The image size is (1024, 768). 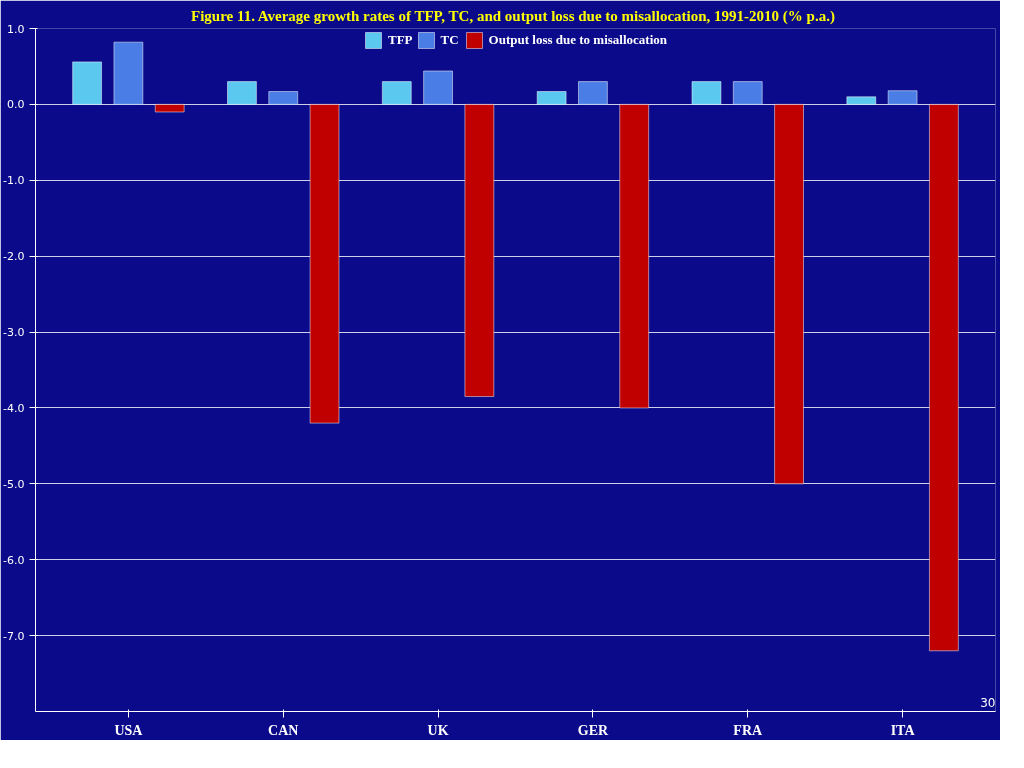 I want to click on x-tick-label: ITA, so click(x=903, y=730).